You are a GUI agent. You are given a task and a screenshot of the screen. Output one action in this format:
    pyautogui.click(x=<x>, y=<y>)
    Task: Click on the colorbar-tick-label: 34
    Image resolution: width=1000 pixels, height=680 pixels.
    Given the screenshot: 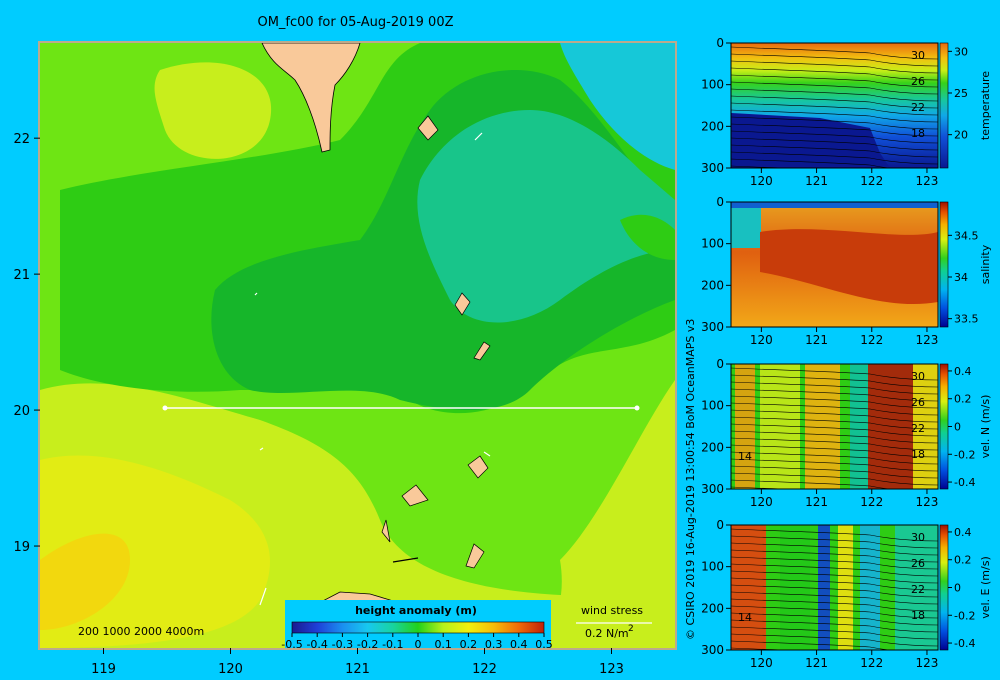 What is the action you would take?
    pyautogui.click(x=961, y=277)
    